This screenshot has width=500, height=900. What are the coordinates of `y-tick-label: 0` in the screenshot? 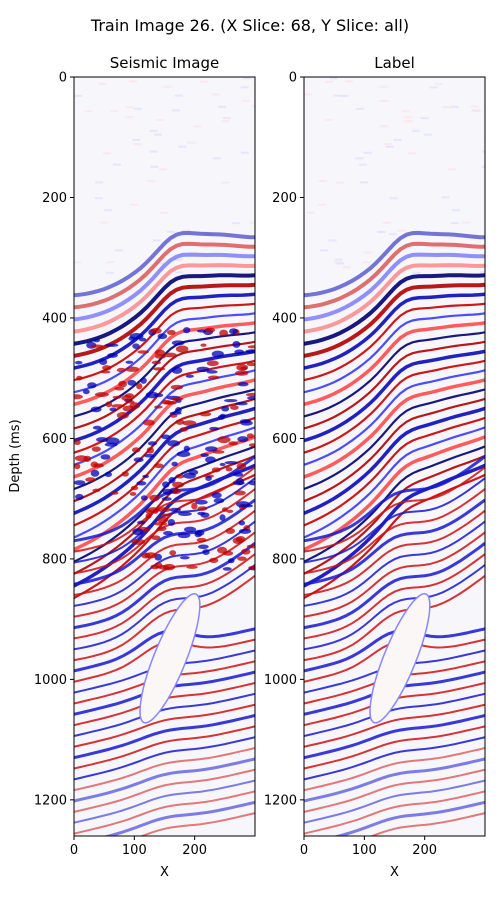 It's located at (293, 78).